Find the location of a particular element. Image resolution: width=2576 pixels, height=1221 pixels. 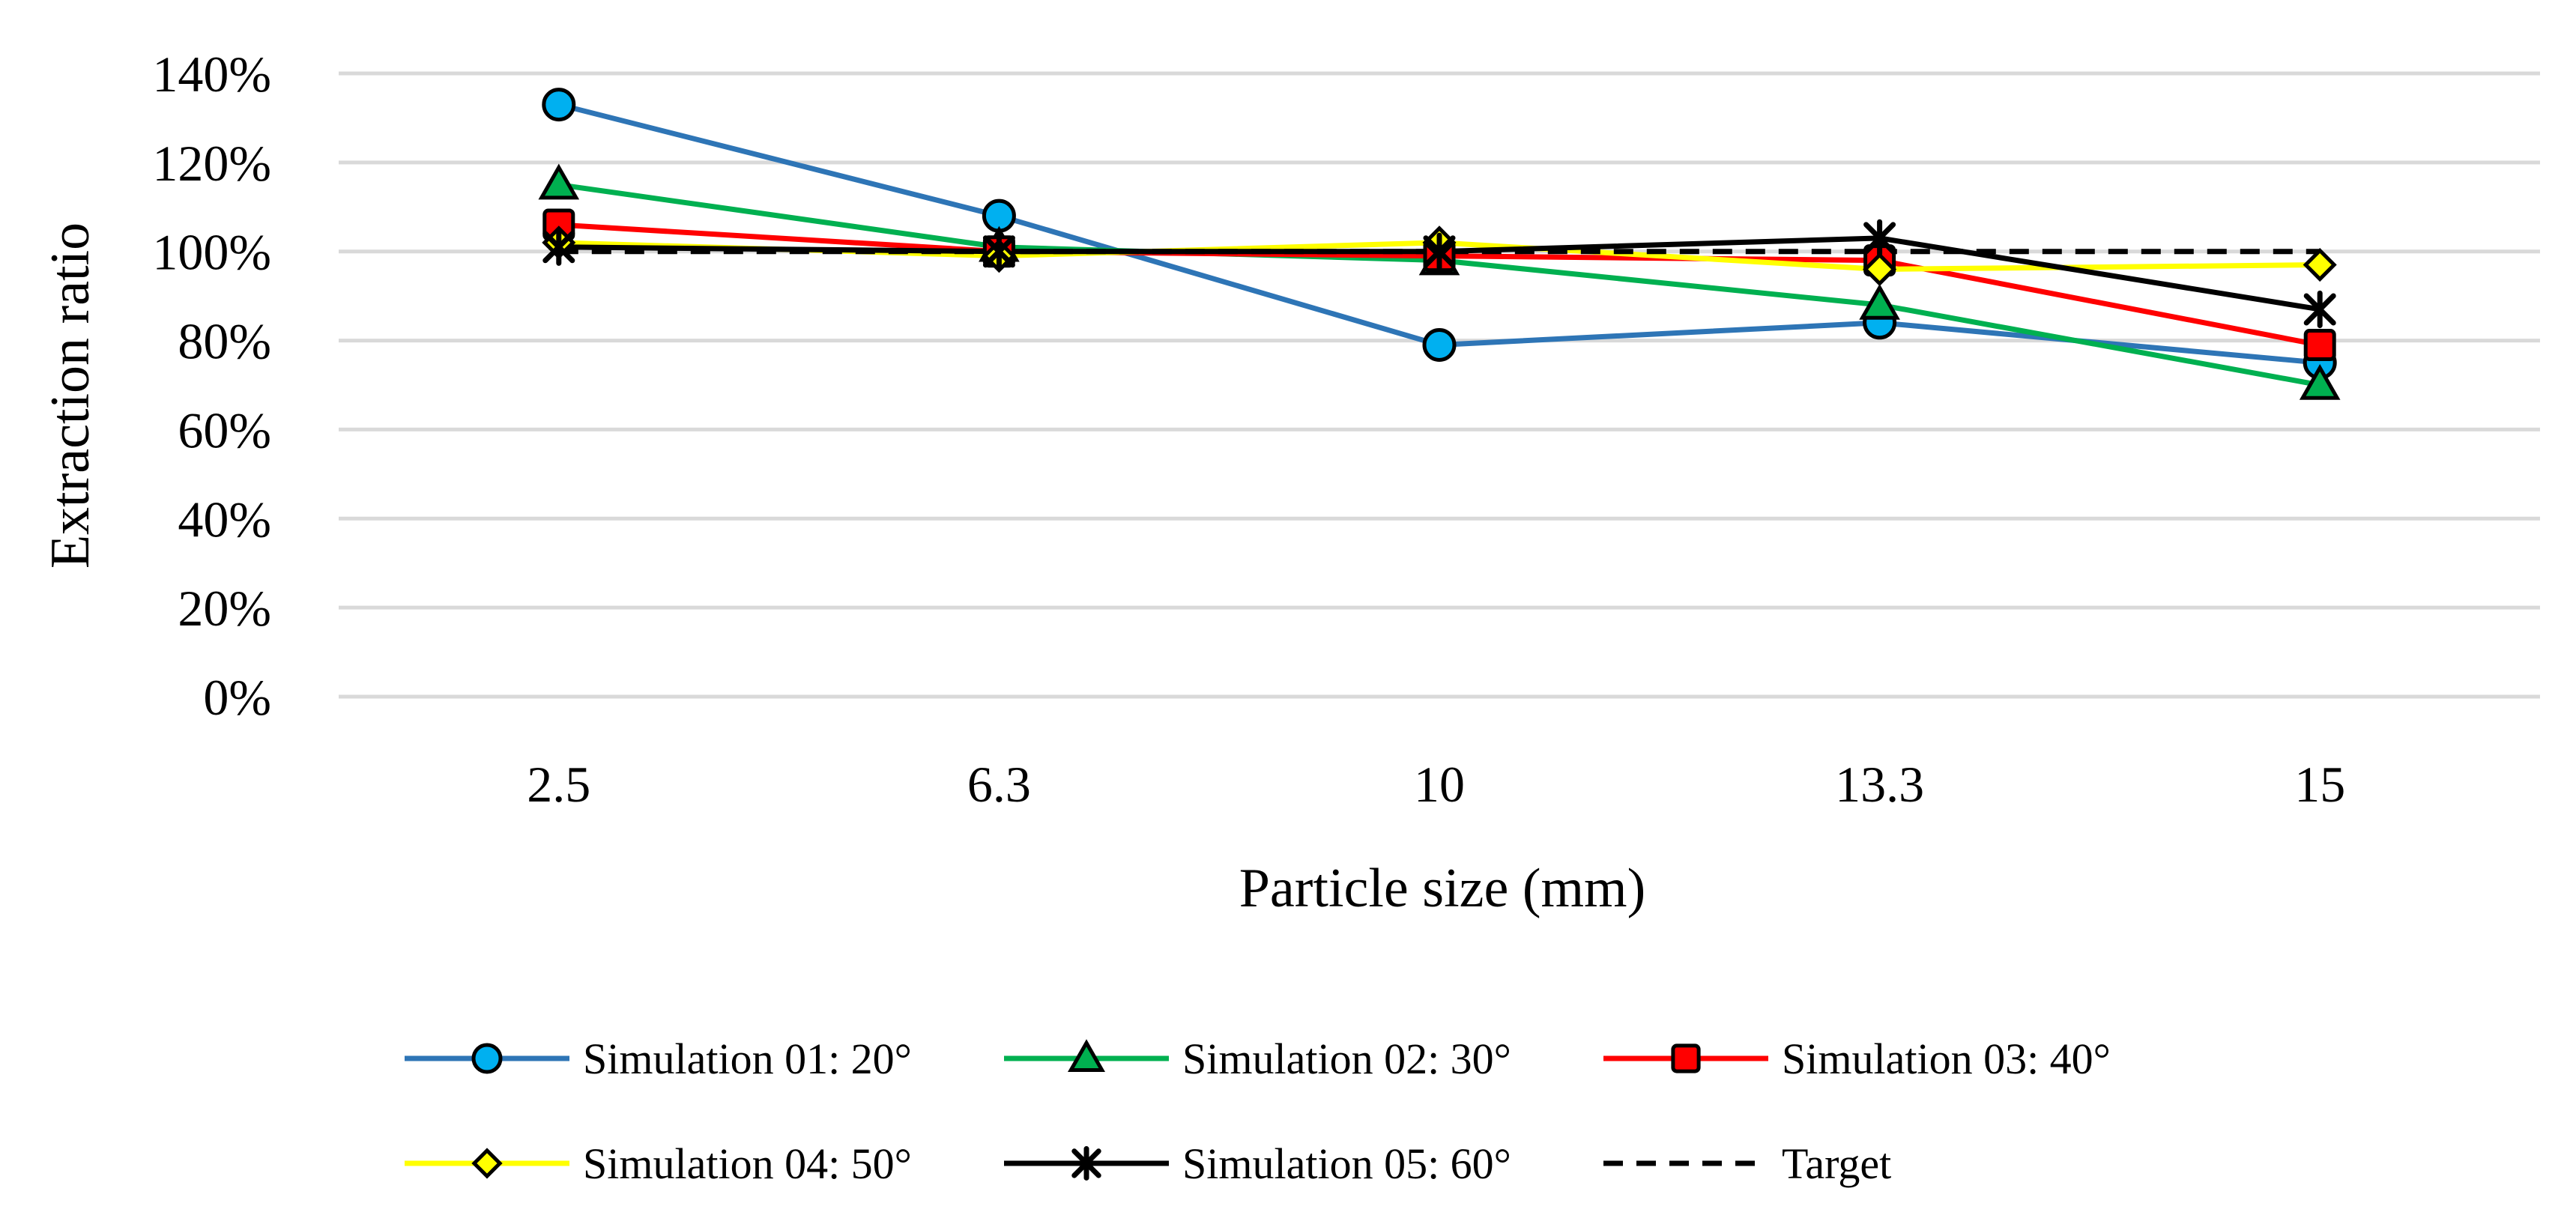

y-tick-label: 100% is located at coordinates (211, 253).